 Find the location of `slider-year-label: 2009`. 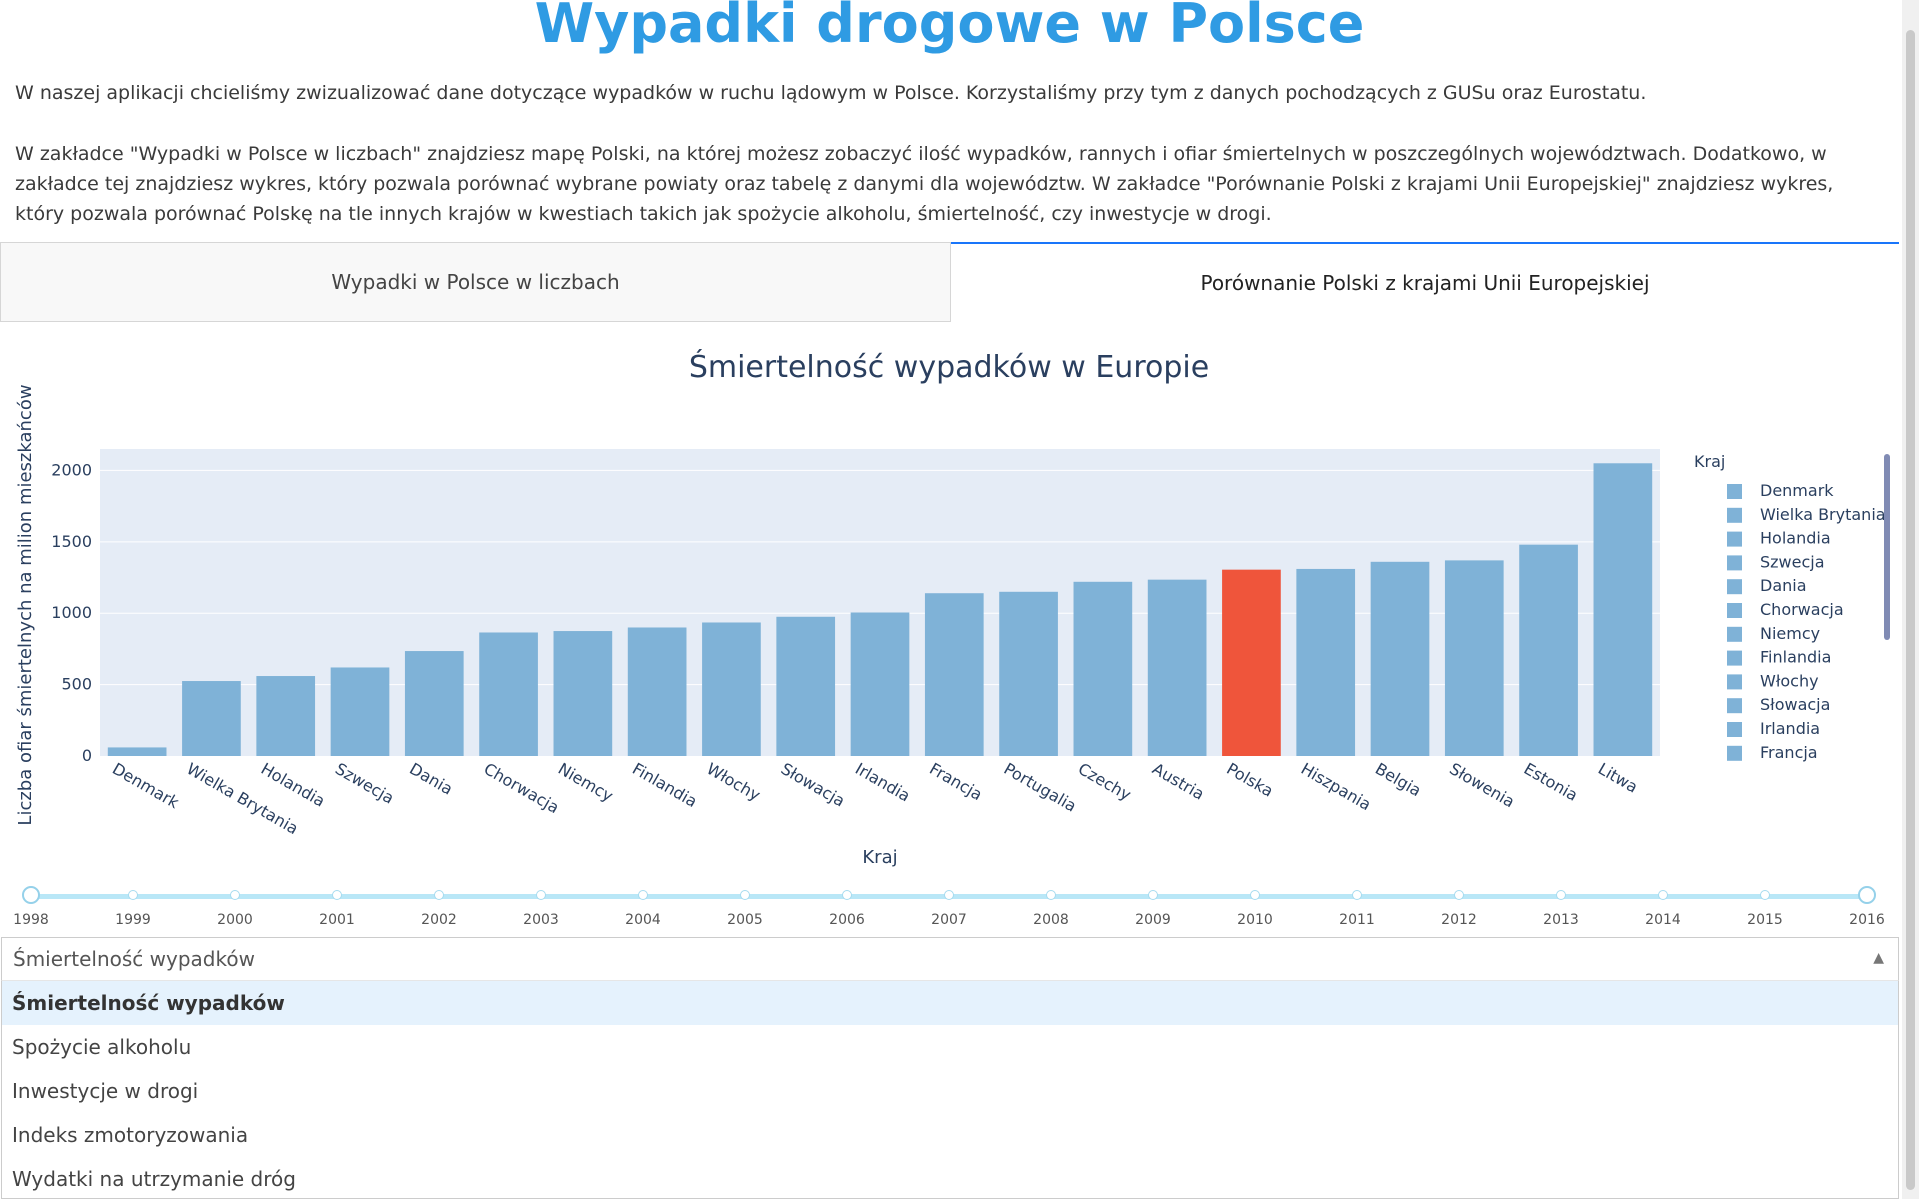

slider-year-label: 2009 is located at coordinates (1153, 920).